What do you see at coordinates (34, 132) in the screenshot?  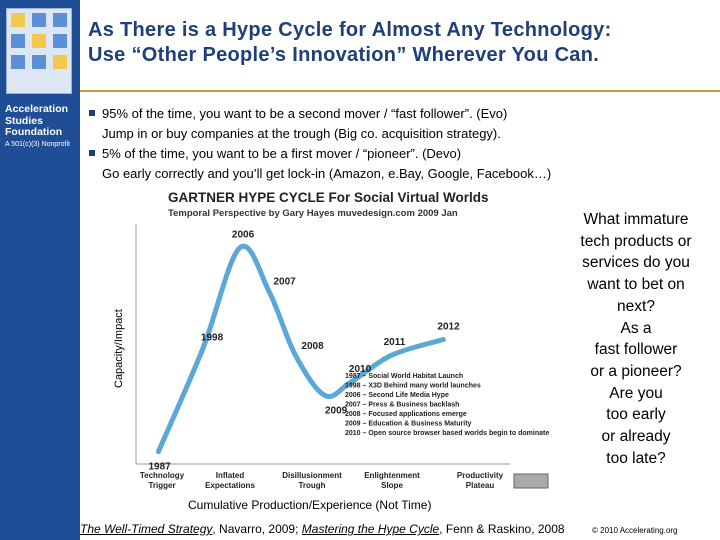 I see `org-name-line: Foundation` at bounding box center [34, 132].